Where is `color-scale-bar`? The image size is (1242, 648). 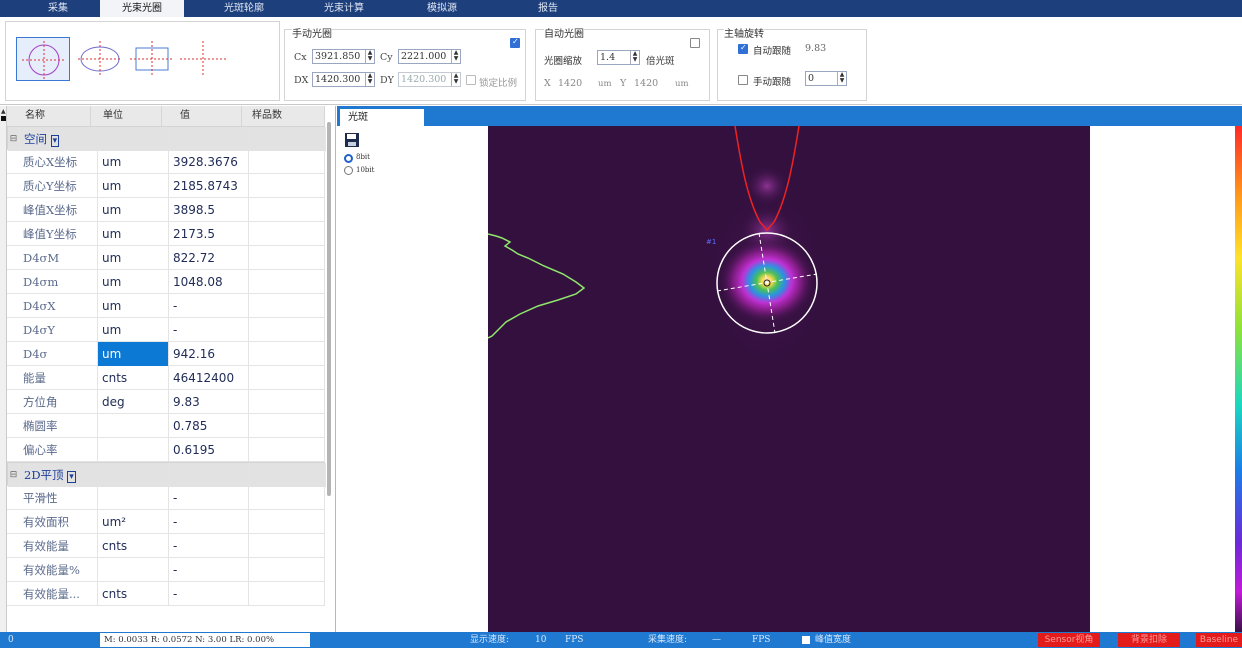
color-scale-bar is located at coordinates (1238, 379).